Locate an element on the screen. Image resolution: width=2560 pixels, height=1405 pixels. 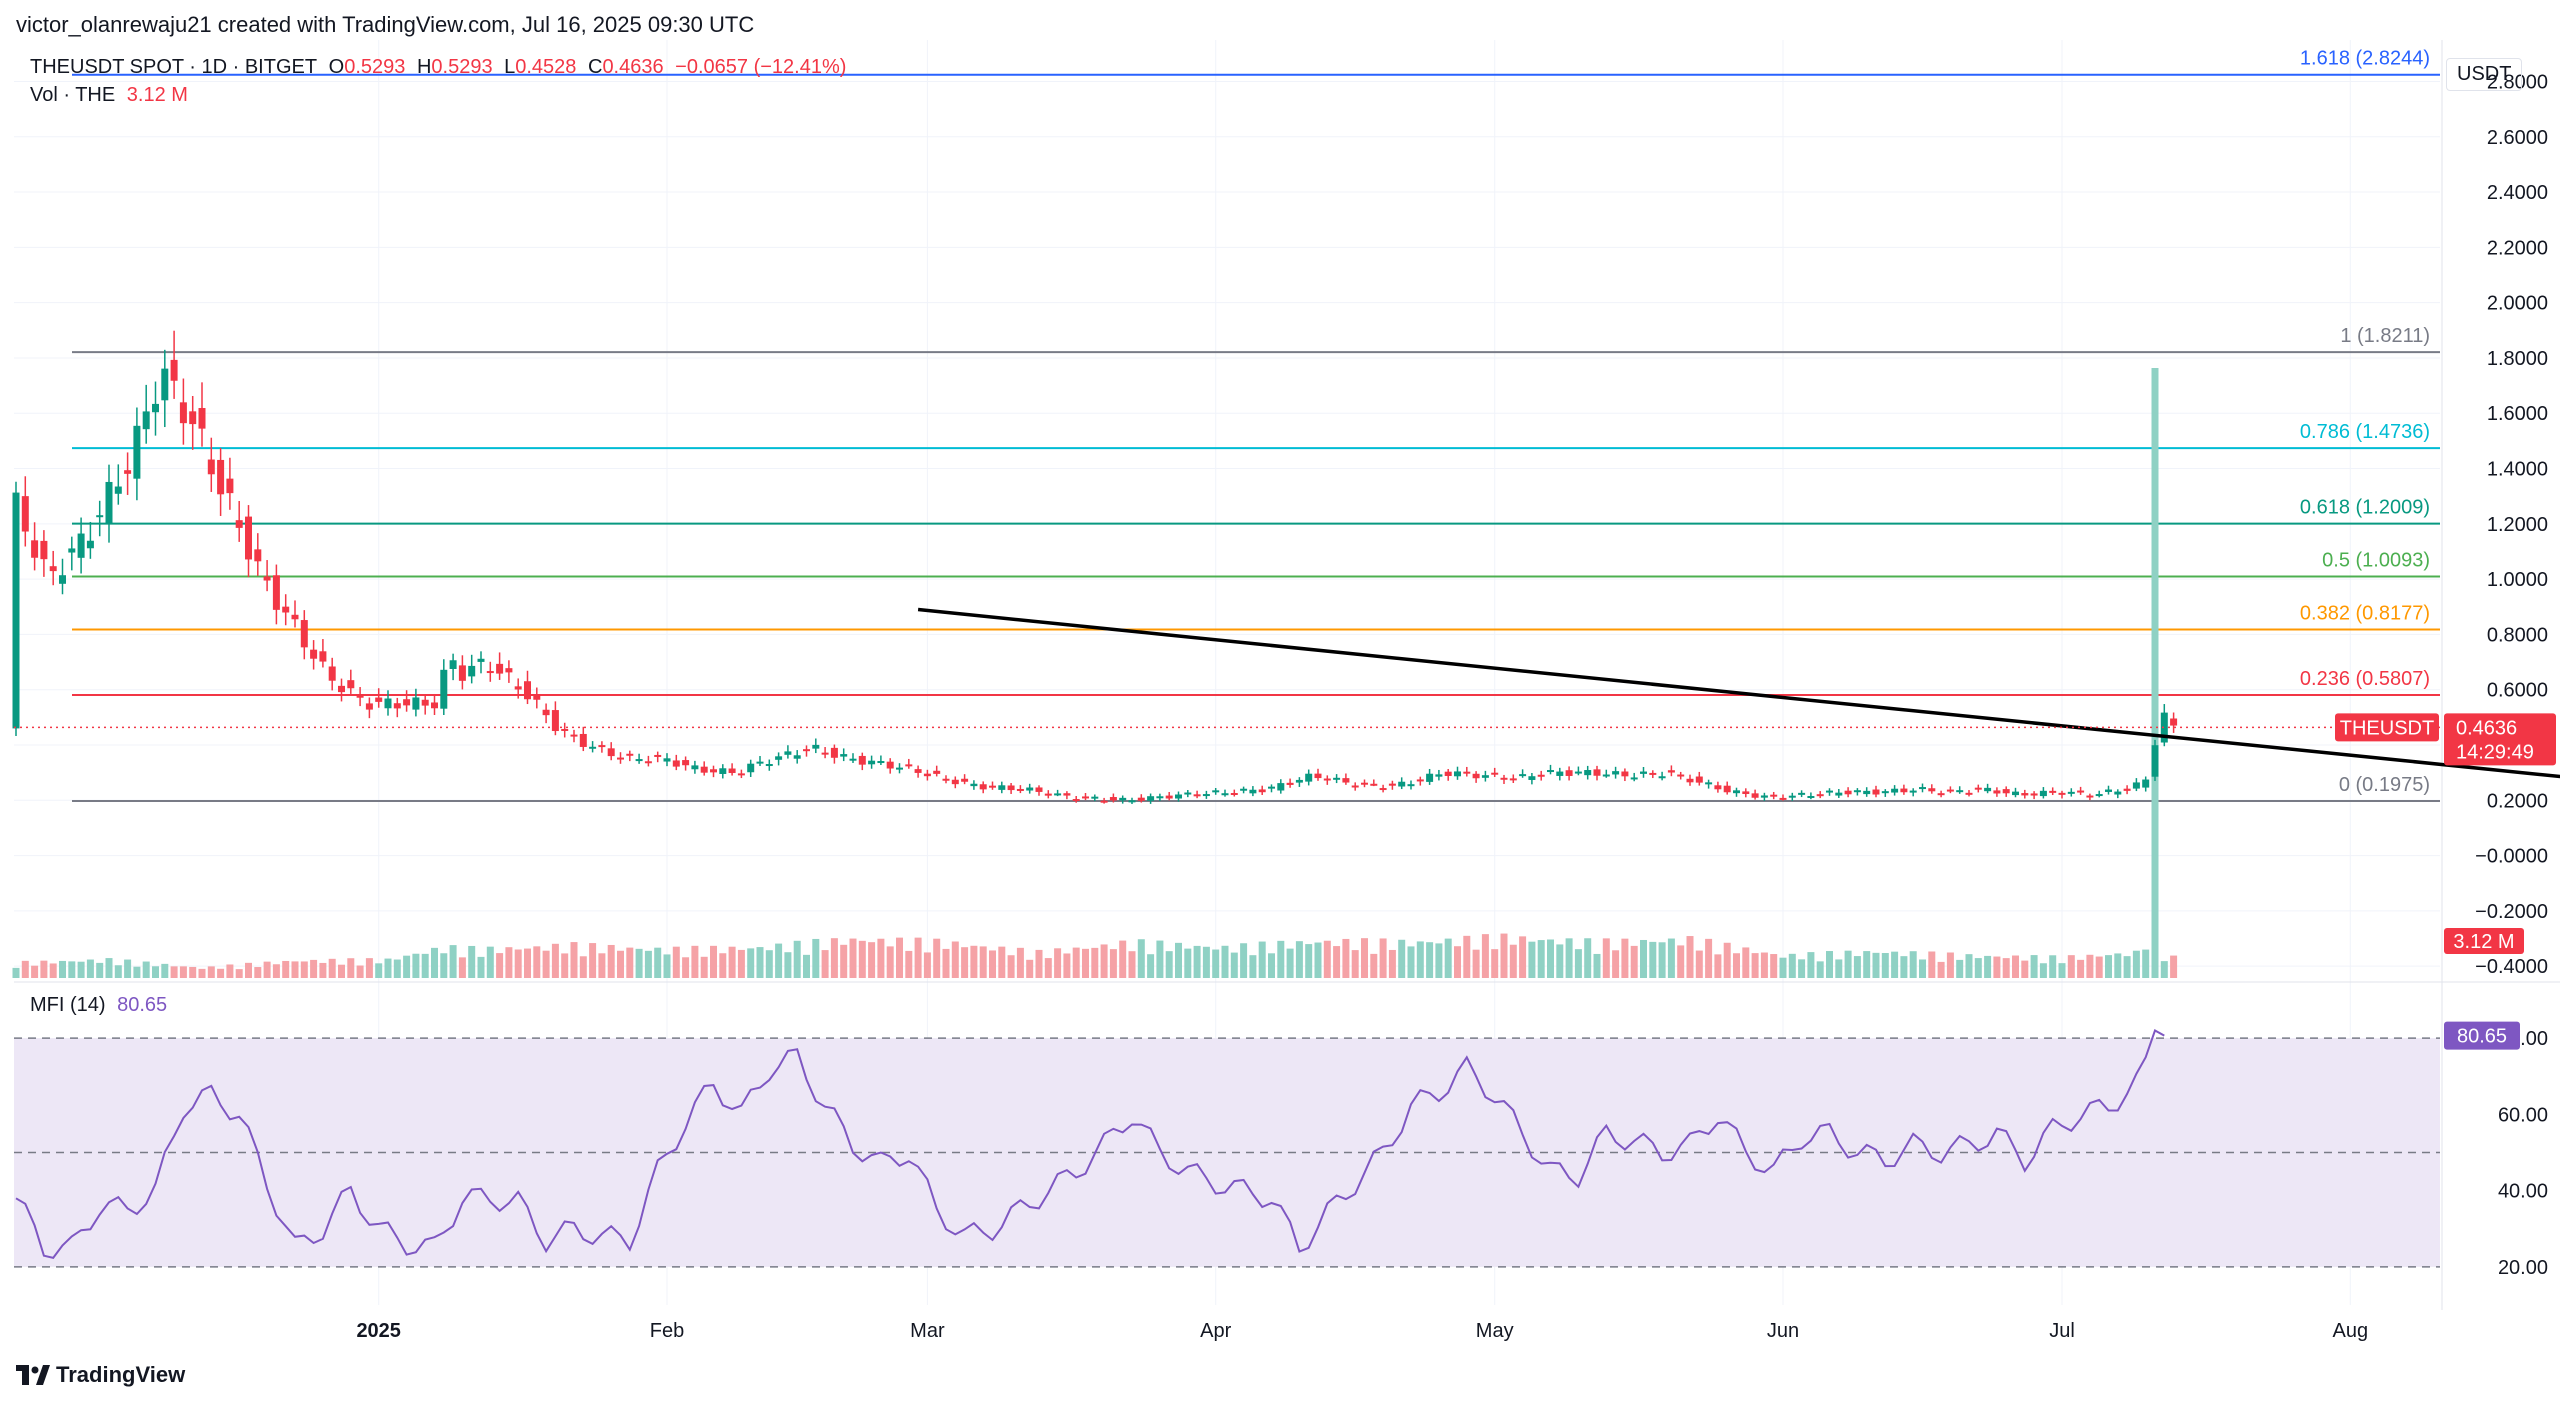
low-value: 0.4528 is located at coordinates (546, 67).